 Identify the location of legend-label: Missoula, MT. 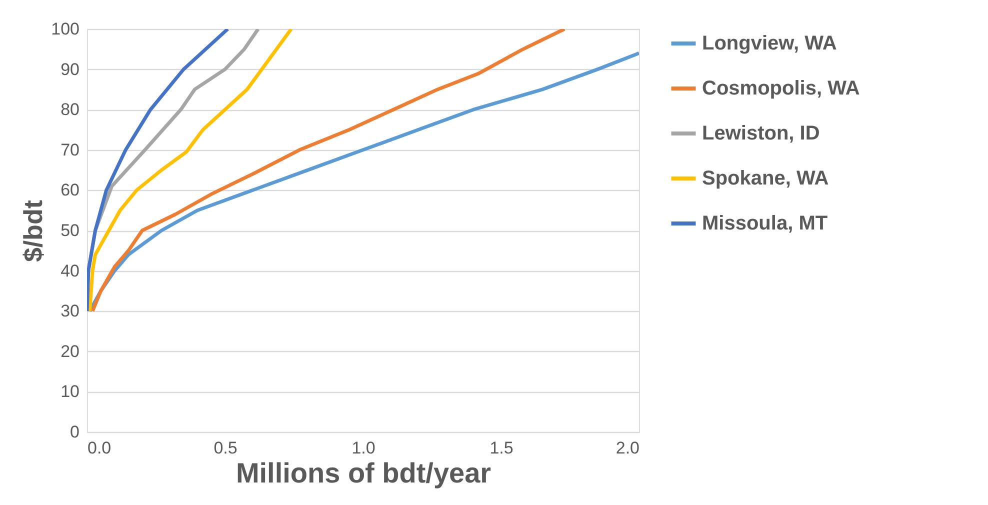
(765, 223).